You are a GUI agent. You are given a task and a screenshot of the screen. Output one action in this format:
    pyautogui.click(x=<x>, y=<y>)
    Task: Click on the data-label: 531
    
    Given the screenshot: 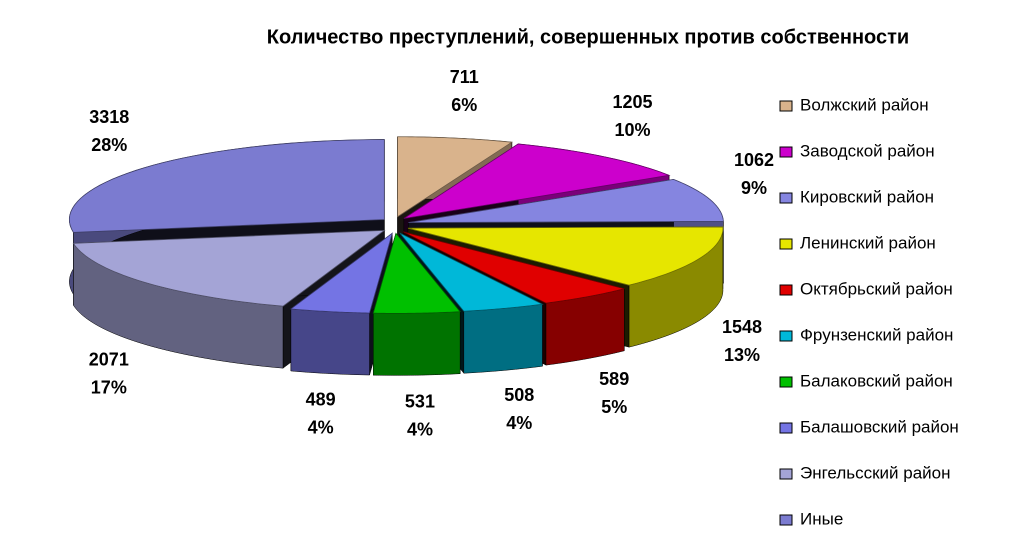 What is the action you would take?
    pyautogui.click(x=420, y=401)
    